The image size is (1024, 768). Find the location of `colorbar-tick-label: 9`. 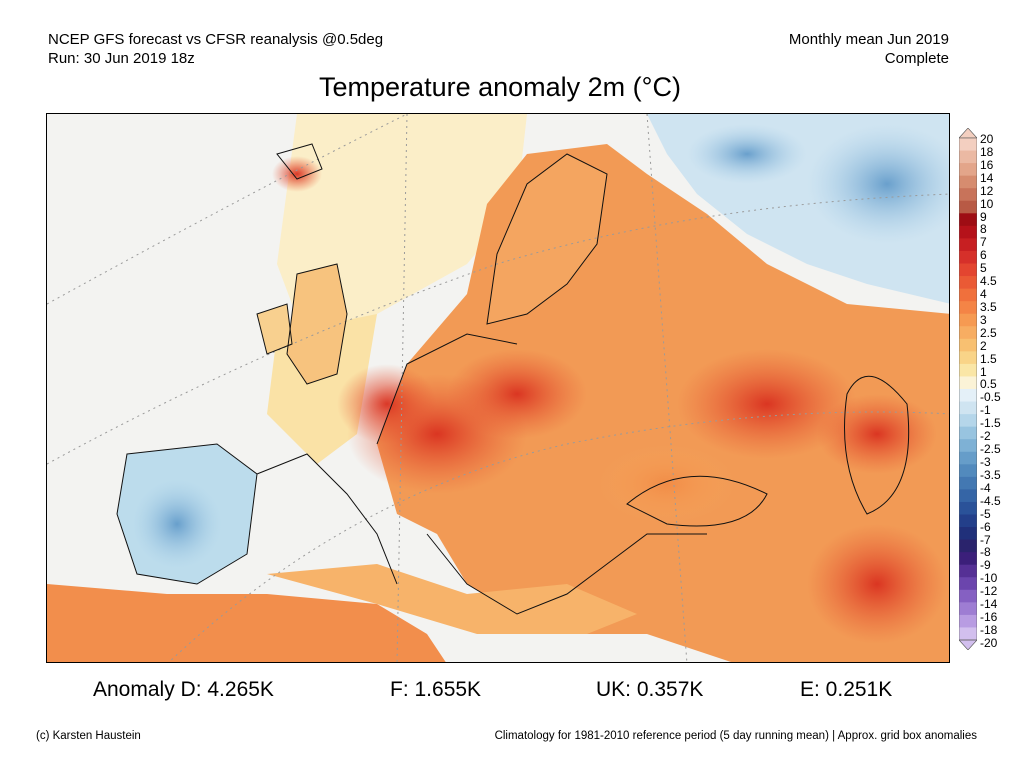

colorbar-tick-label: 9 is located at coordinates (983, 216).